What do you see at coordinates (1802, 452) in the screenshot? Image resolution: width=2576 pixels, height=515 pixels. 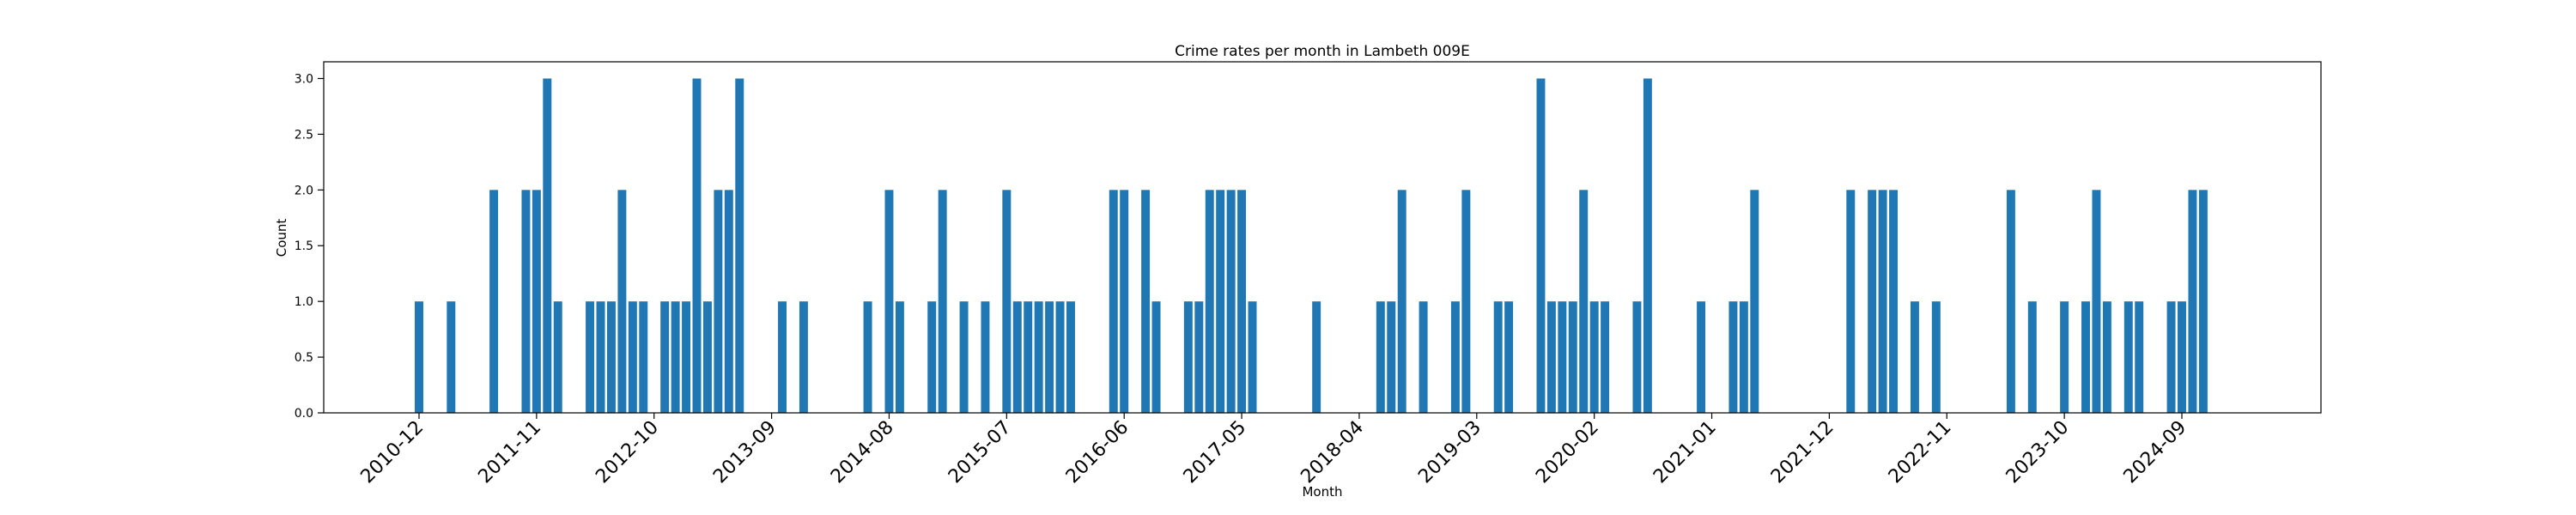 I see `x-tick-label: 2021-12` at bounding box center [1802, 452].